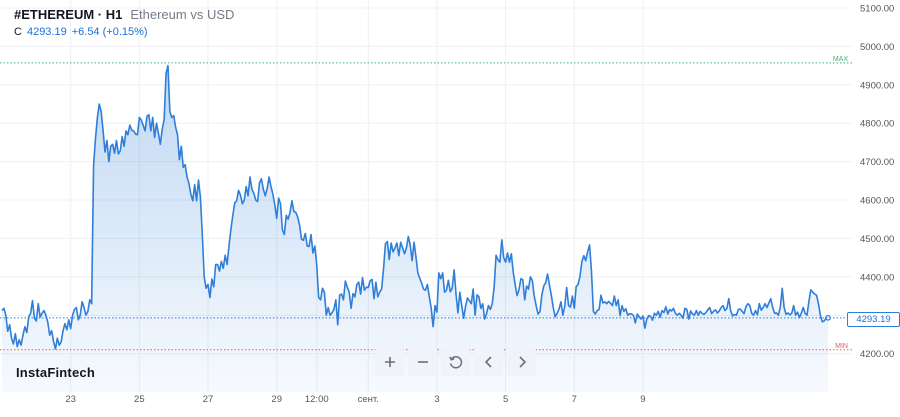 This screenshot has width=900, height=417. What do you see at coordinates (574, 399) in the screenshot?
I see `x-tick-label: 7` at bounding box center [574, 399].